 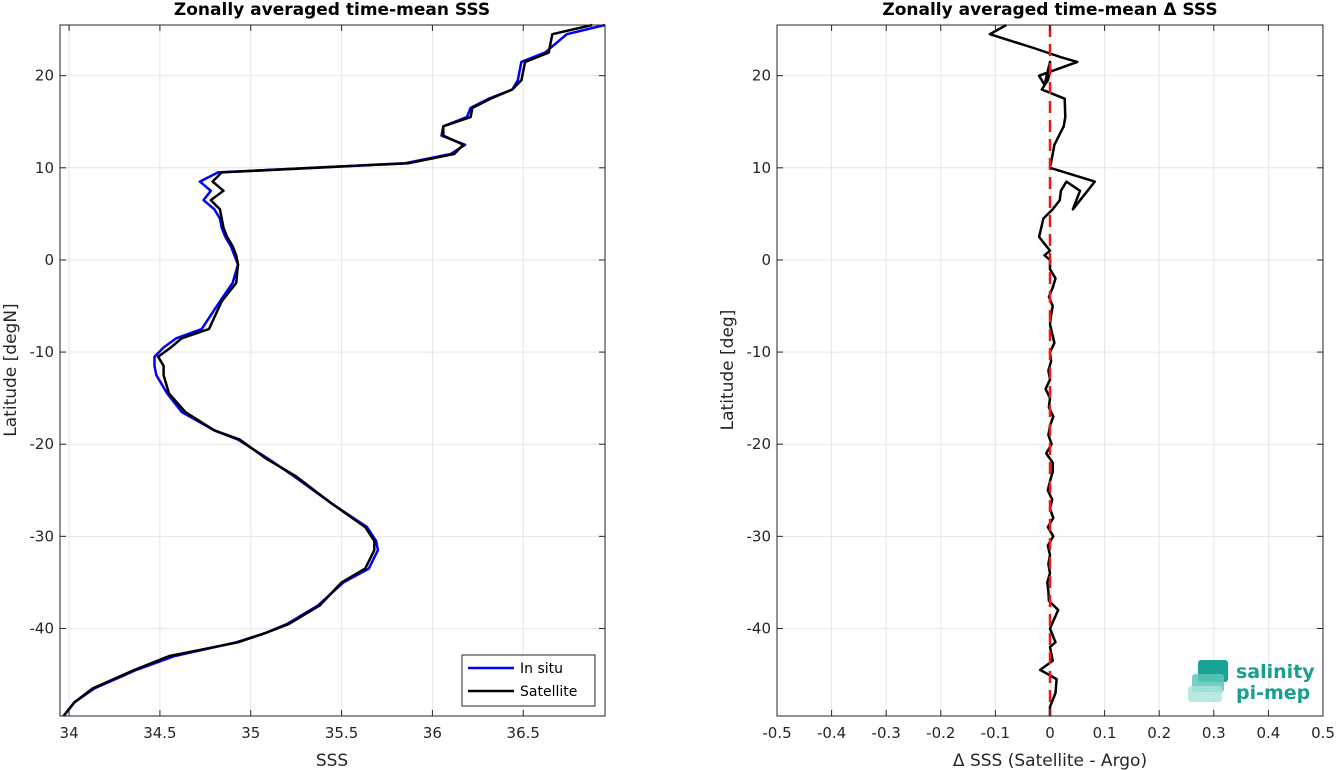 I want to click on left-x-tick-label: 35.5, so click(x=341, y=733).